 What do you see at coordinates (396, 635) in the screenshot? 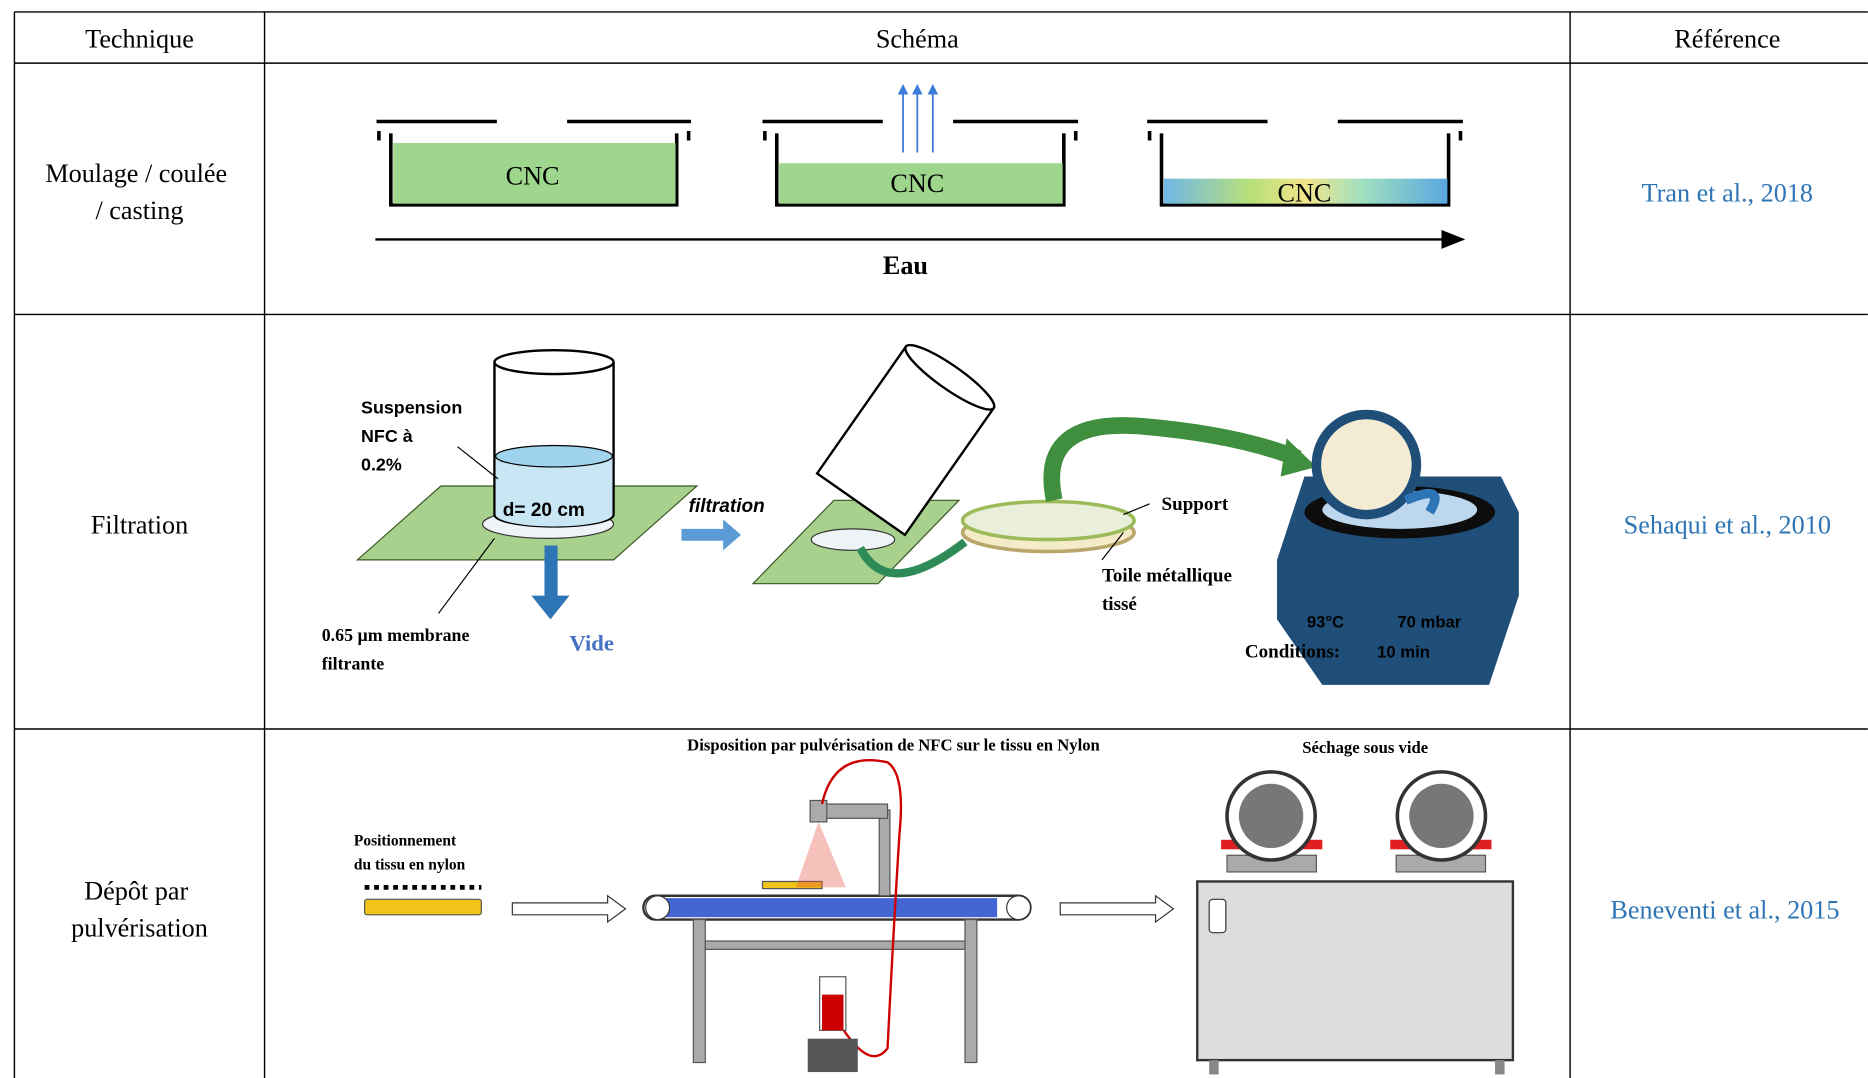
I see `label-line: 0.65 µm membrane` at bounding box center [396, 635].